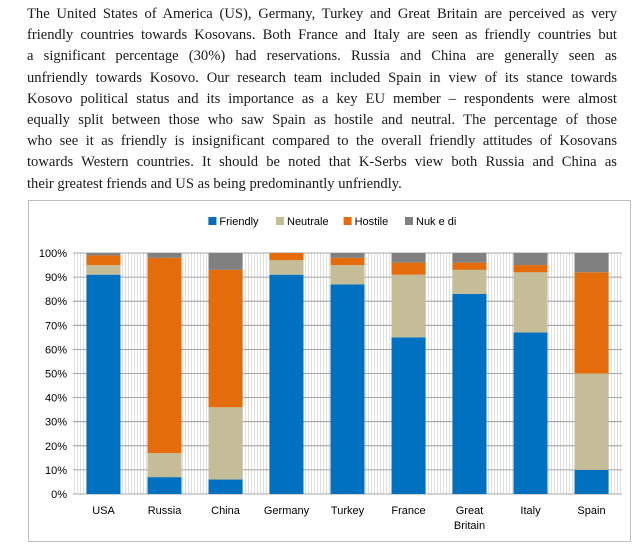  Describe the element at coordinates (56, 375) in the screenshot. I see `y-tick-label: 50%` at that location.